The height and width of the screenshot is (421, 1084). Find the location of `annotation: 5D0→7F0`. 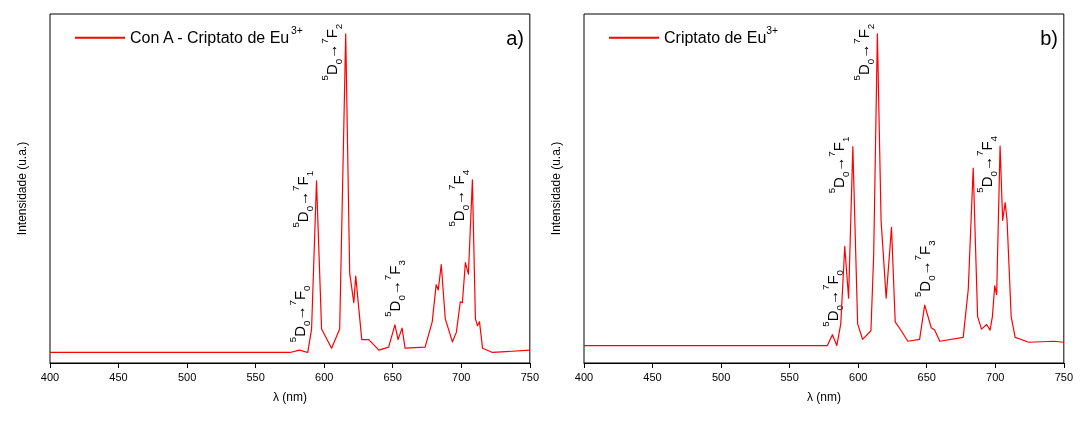

annotation: 5D0→7F0 is located at coordinates (300, 313).